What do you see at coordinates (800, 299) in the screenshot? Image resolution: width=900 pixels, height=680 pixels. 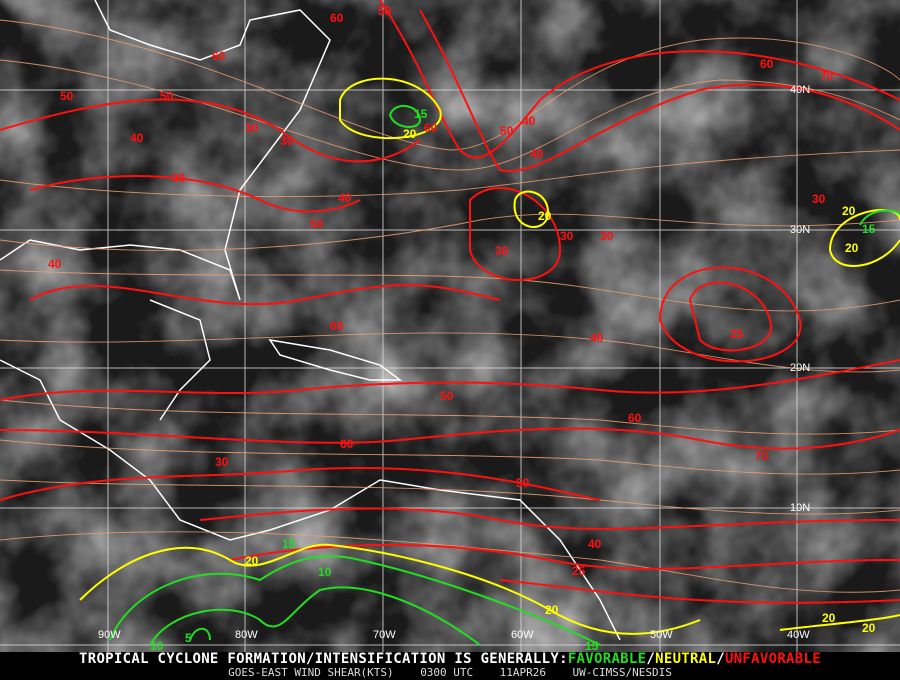 I see `latitude-labels: 40N 30N 20N 10N` at bounding box center [800, 299].